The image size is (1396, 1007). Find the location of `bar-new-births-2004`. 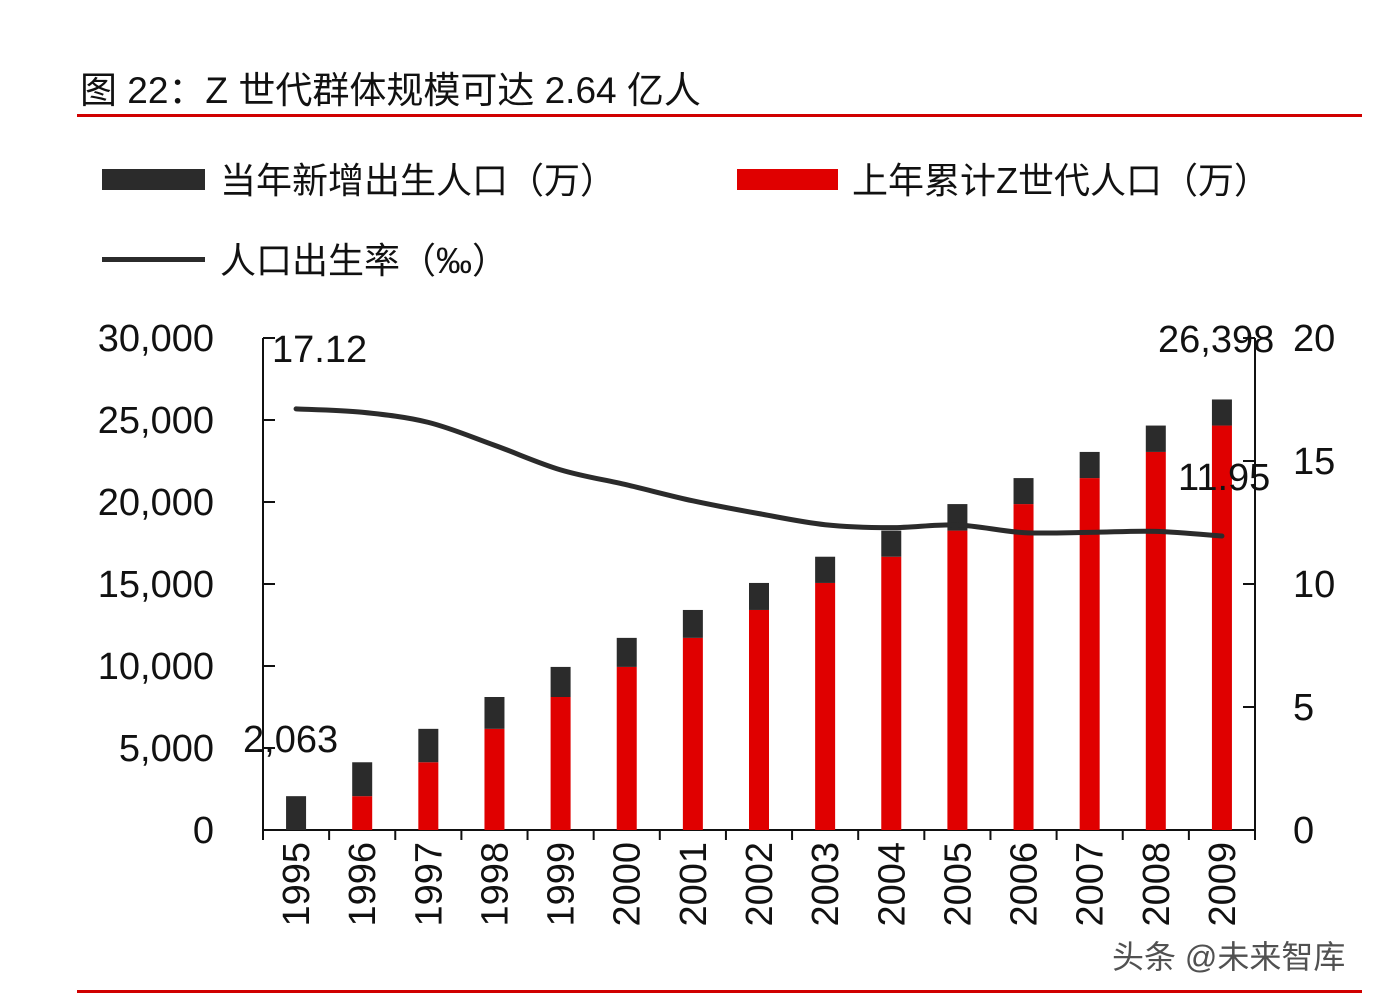

bar-new-births-2004 is located at coordinates (891, 544).